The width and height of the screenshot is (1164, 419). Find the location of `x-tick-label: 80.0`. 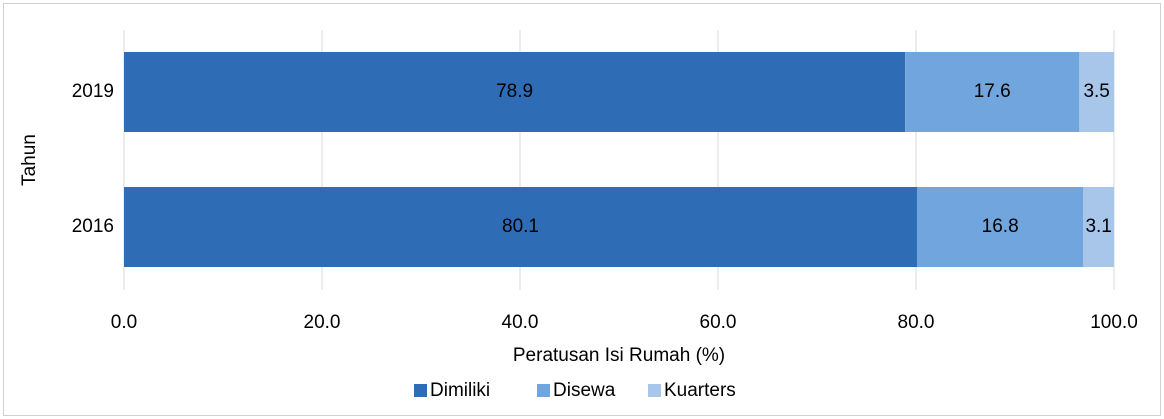

x-tick-label: 80.0 is located at coordinates (916, 322).